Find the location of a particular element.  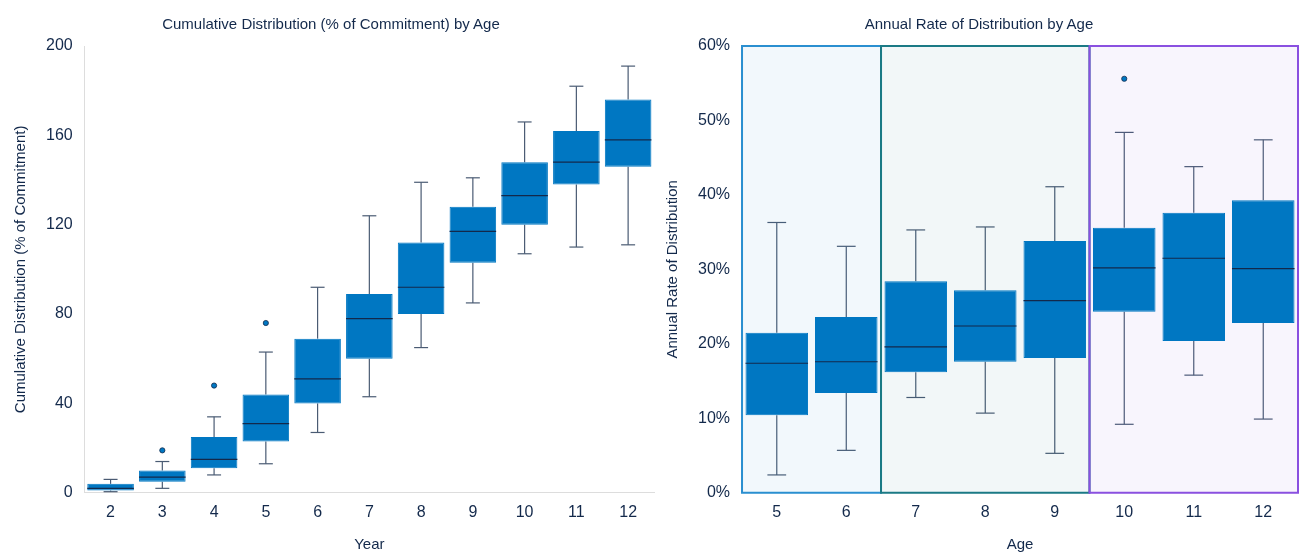

y-tick-label: 160 is located at coordinates (59, 134).